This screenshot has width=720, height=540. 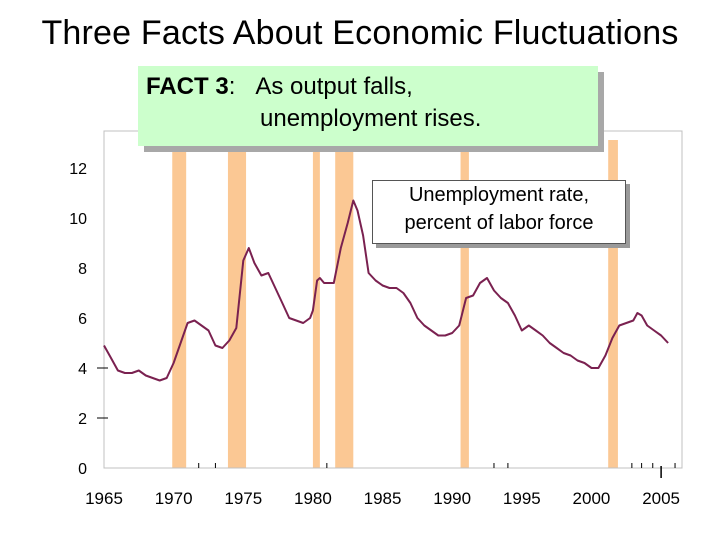 I want to click on y-tick-labels: 0 2 4 6 8 10 12, so click(x=88, y=319).